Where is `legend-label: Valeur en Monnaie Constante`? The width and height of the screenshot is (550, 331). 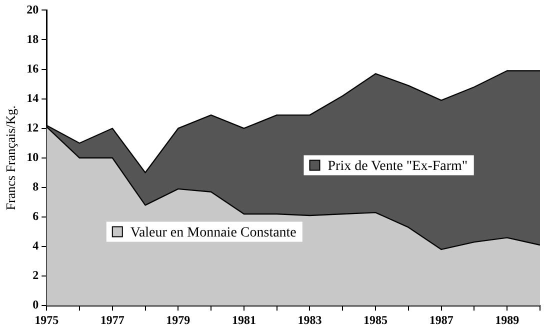
legend-label: Valeur en Monnaie Constante is located at coordinates (213, 232).